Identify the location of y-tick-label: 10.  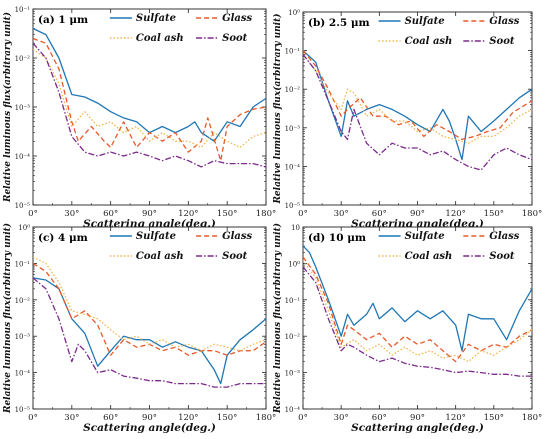
(295, 228).